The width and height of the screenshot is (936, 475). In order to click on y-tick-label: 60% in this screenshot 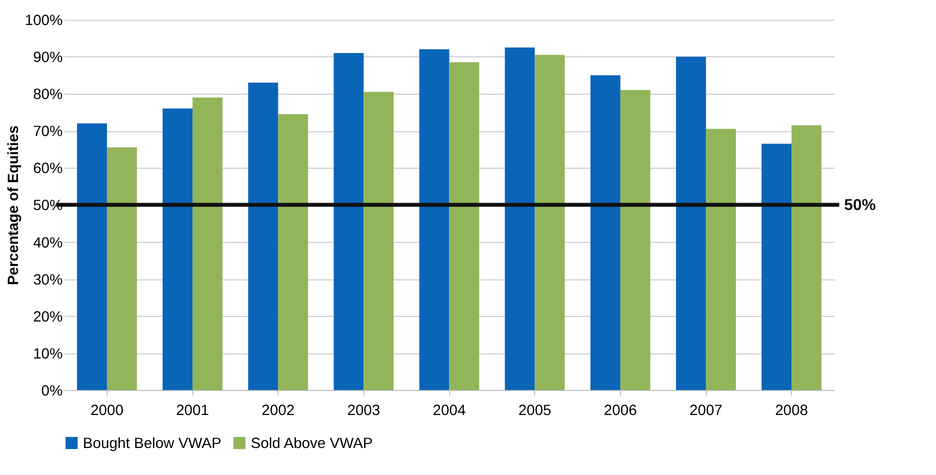, I will do `click(48, 169)`.